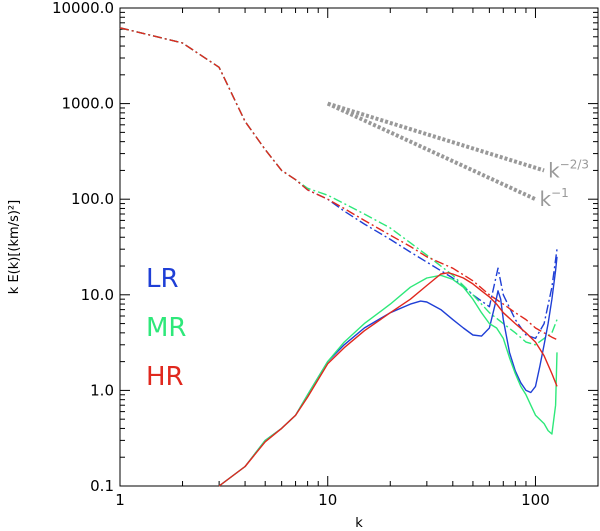 The image size is (600, 531). I want to click on legend: LR MR HR, so click(166, 328).